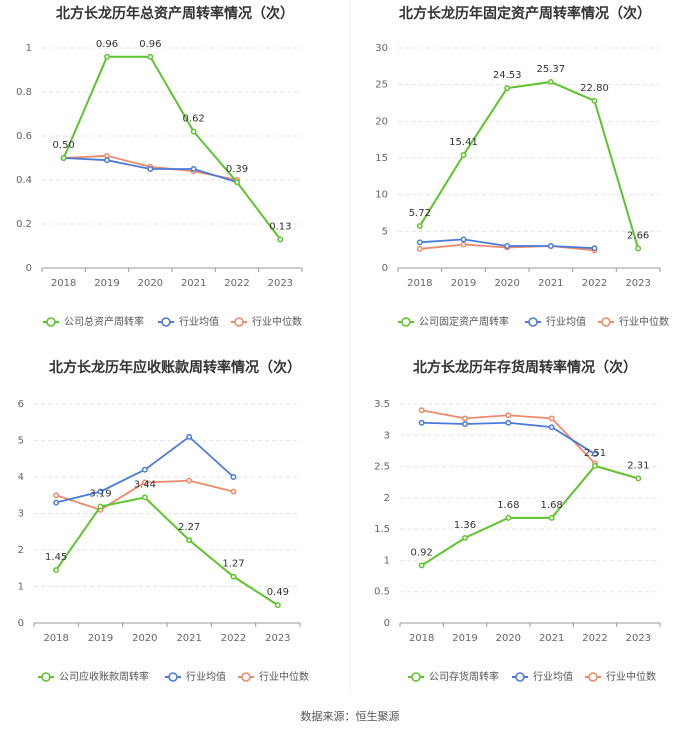 This screenshot has width=700, height=733. I want to click on y-tick-label: 0.5, so click(382, 592).